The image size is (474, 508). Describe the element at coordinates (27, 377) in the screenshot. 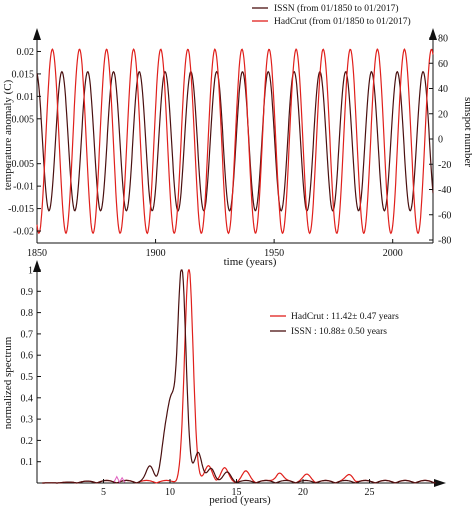

I see `bottom-y-tick-label: 0.5` at that location.